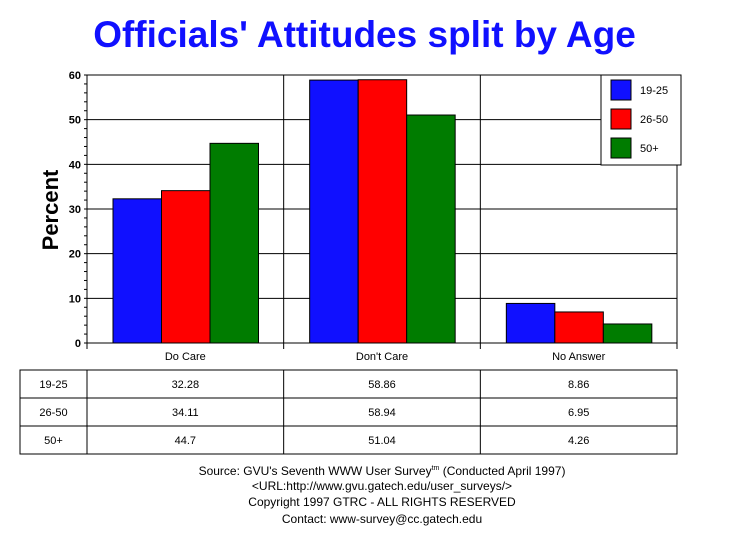 The width and height of the screenshot is (729, 553). I want to click on table-row-label: 50+, so click(53, 441).